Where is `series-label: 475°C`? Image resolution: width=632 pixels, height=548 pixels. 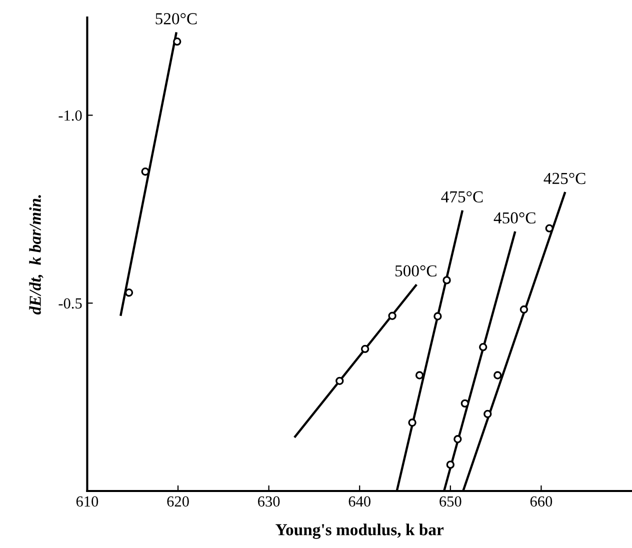 series-label: 475°C is located at coordinates (462, 196).